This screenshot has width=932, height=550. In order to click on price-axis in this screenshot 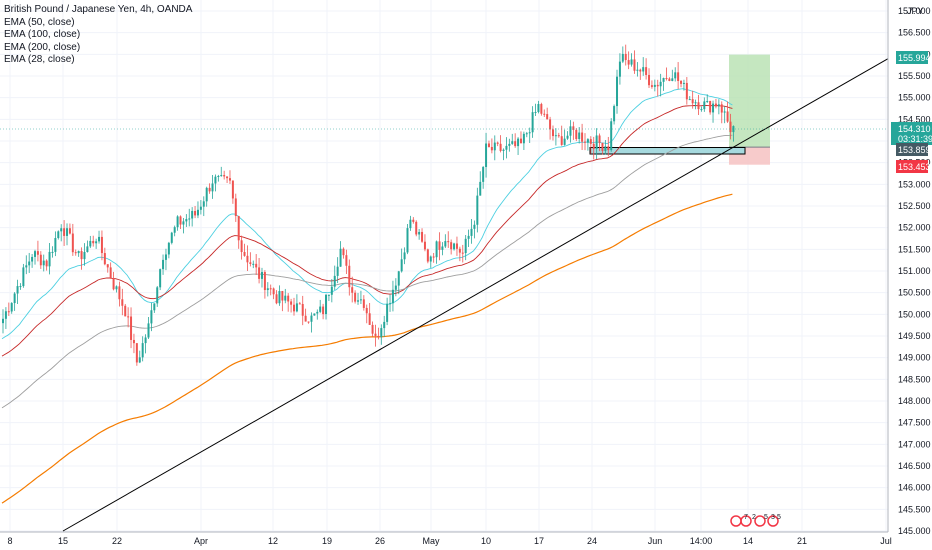, I will do `click(910, 275)`.